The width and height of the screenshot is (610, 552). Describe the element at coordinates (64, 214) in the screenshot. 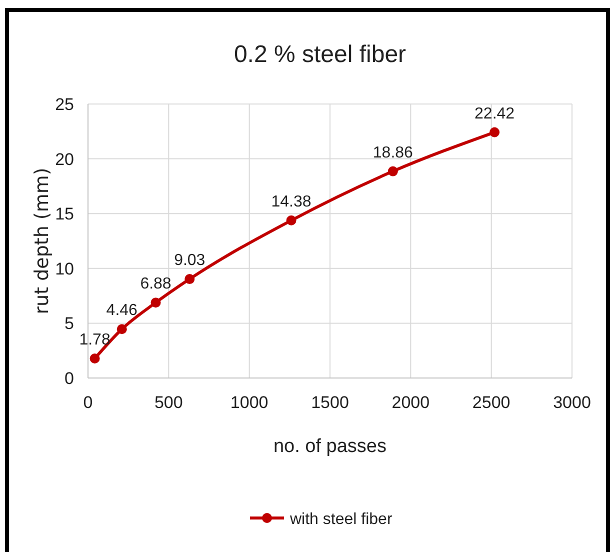

I see `y-tick-label: 15` at that location.